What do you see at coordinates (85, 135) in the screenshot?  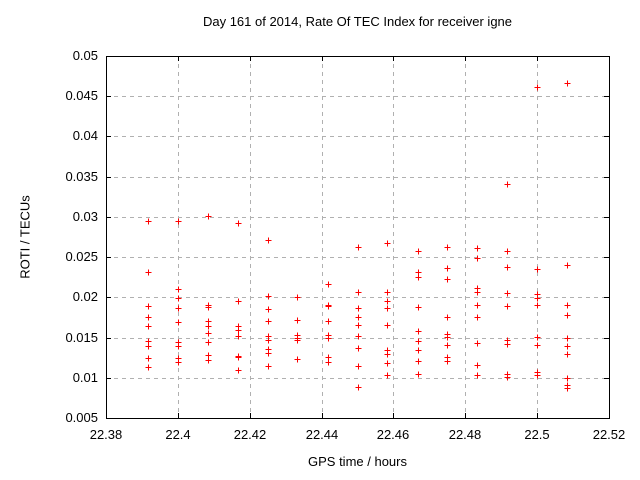 I see `y-tick-label: 0.04` at bounding box center [85, 135].